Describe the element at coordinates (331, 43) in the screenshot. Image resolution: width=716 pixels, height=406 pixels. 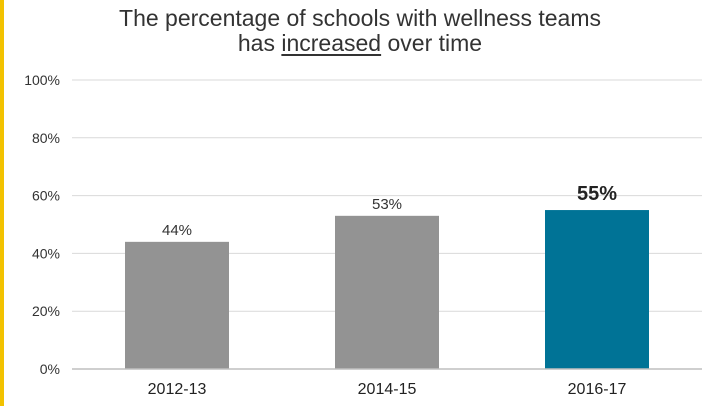
I see `chart-title-underlined-word: increased` at that location.